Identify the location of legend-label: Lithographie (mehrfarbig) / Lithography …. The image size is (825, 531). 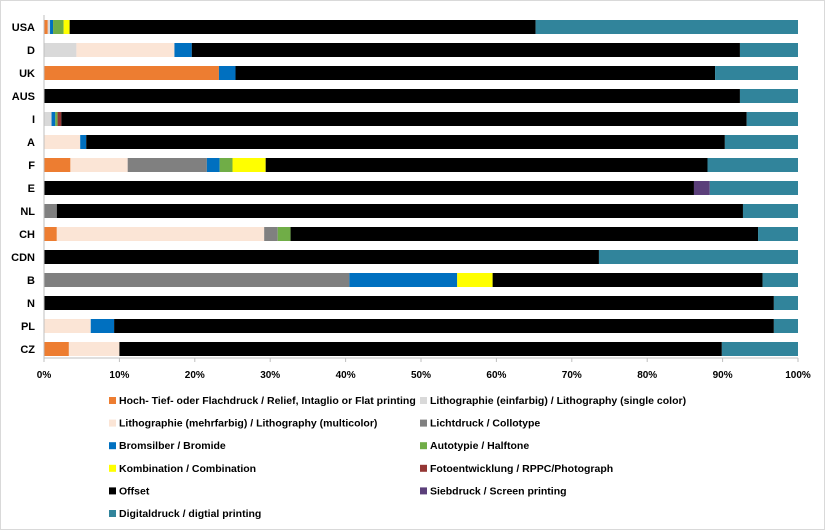
(248, 424).